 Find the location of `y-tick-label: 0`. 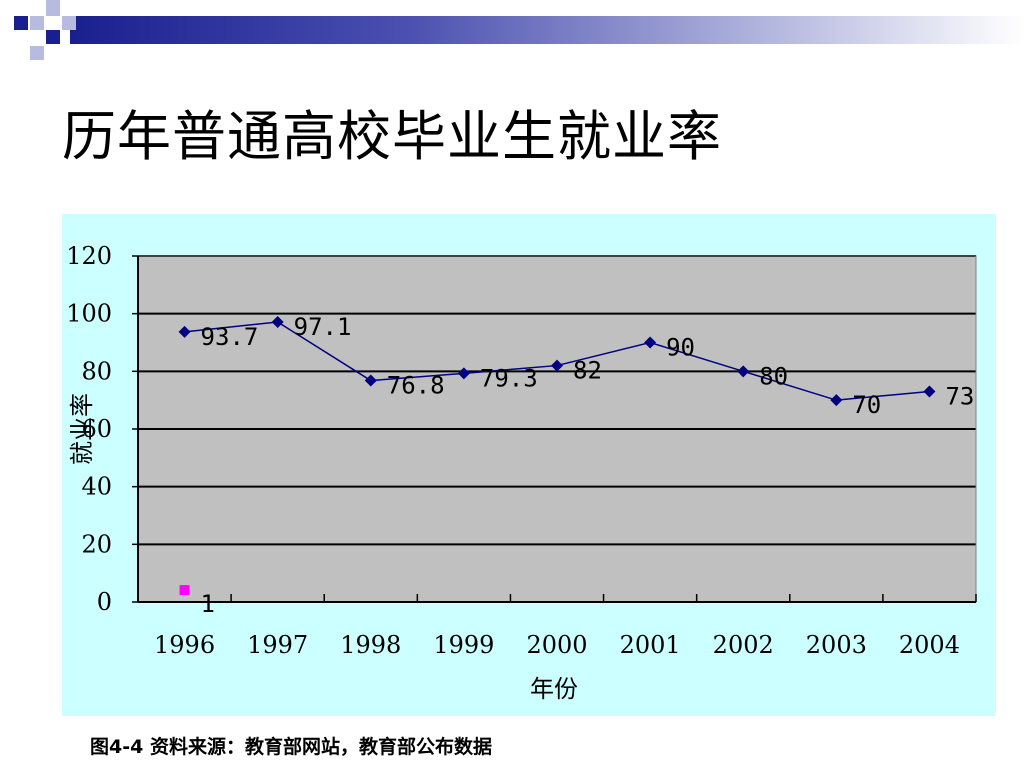

y-tick-label: 0 is located at coordinates (104, 602).